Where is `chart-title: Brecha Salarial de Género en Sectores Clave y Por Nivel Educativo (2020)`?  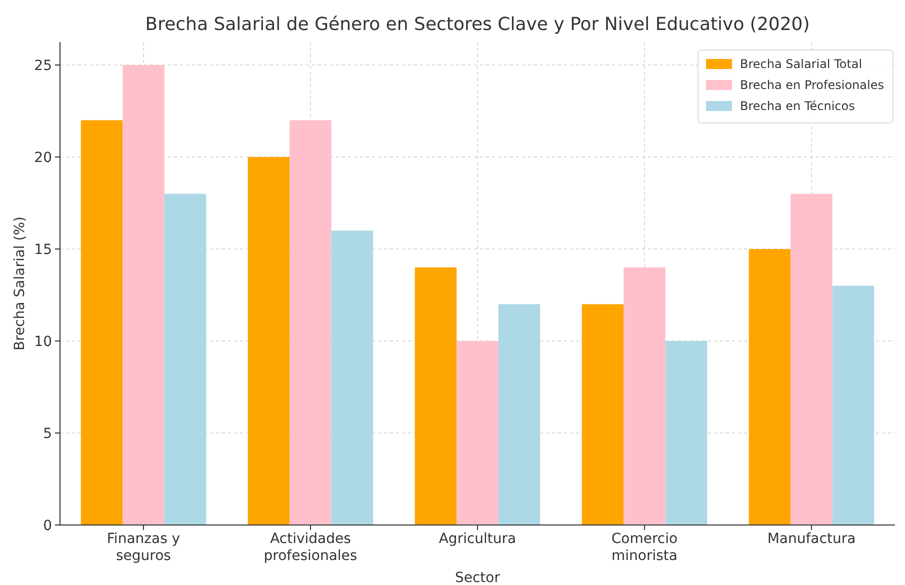
chart-title: Brecha Salarial de Género en Sectores Clave y Por Nivel Educativo (2020) is located at coordinates (477, 24).